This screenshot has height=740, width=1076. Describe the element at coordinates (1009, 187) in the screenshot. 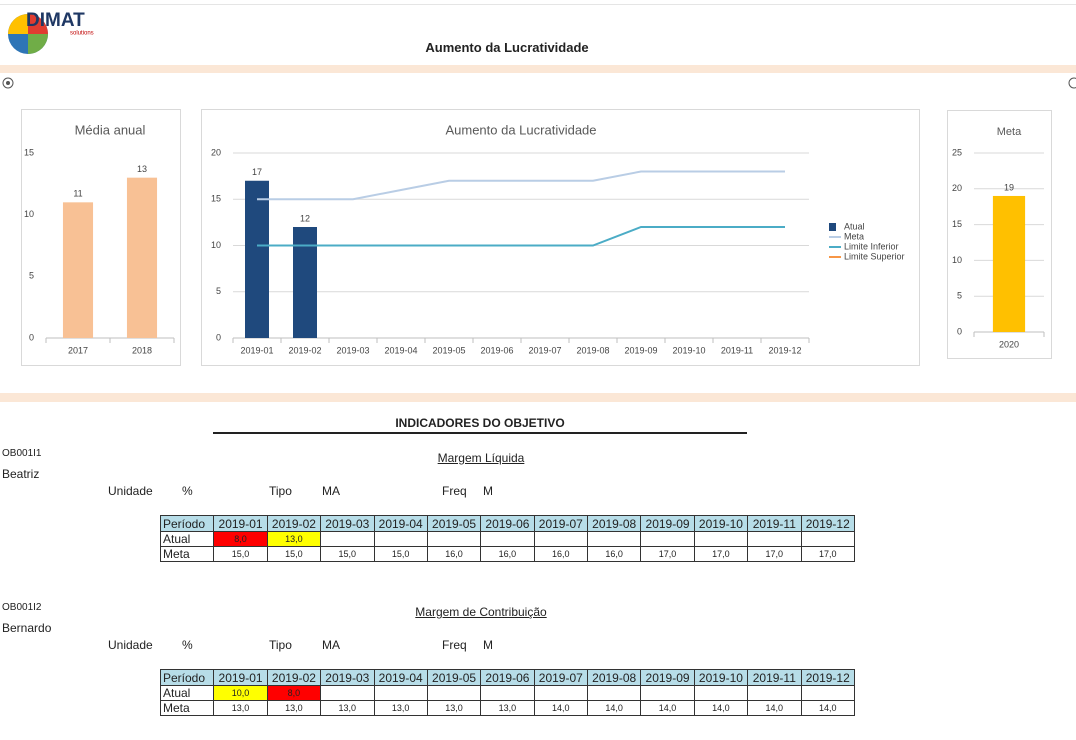

I see `data-label: 19` at that location.